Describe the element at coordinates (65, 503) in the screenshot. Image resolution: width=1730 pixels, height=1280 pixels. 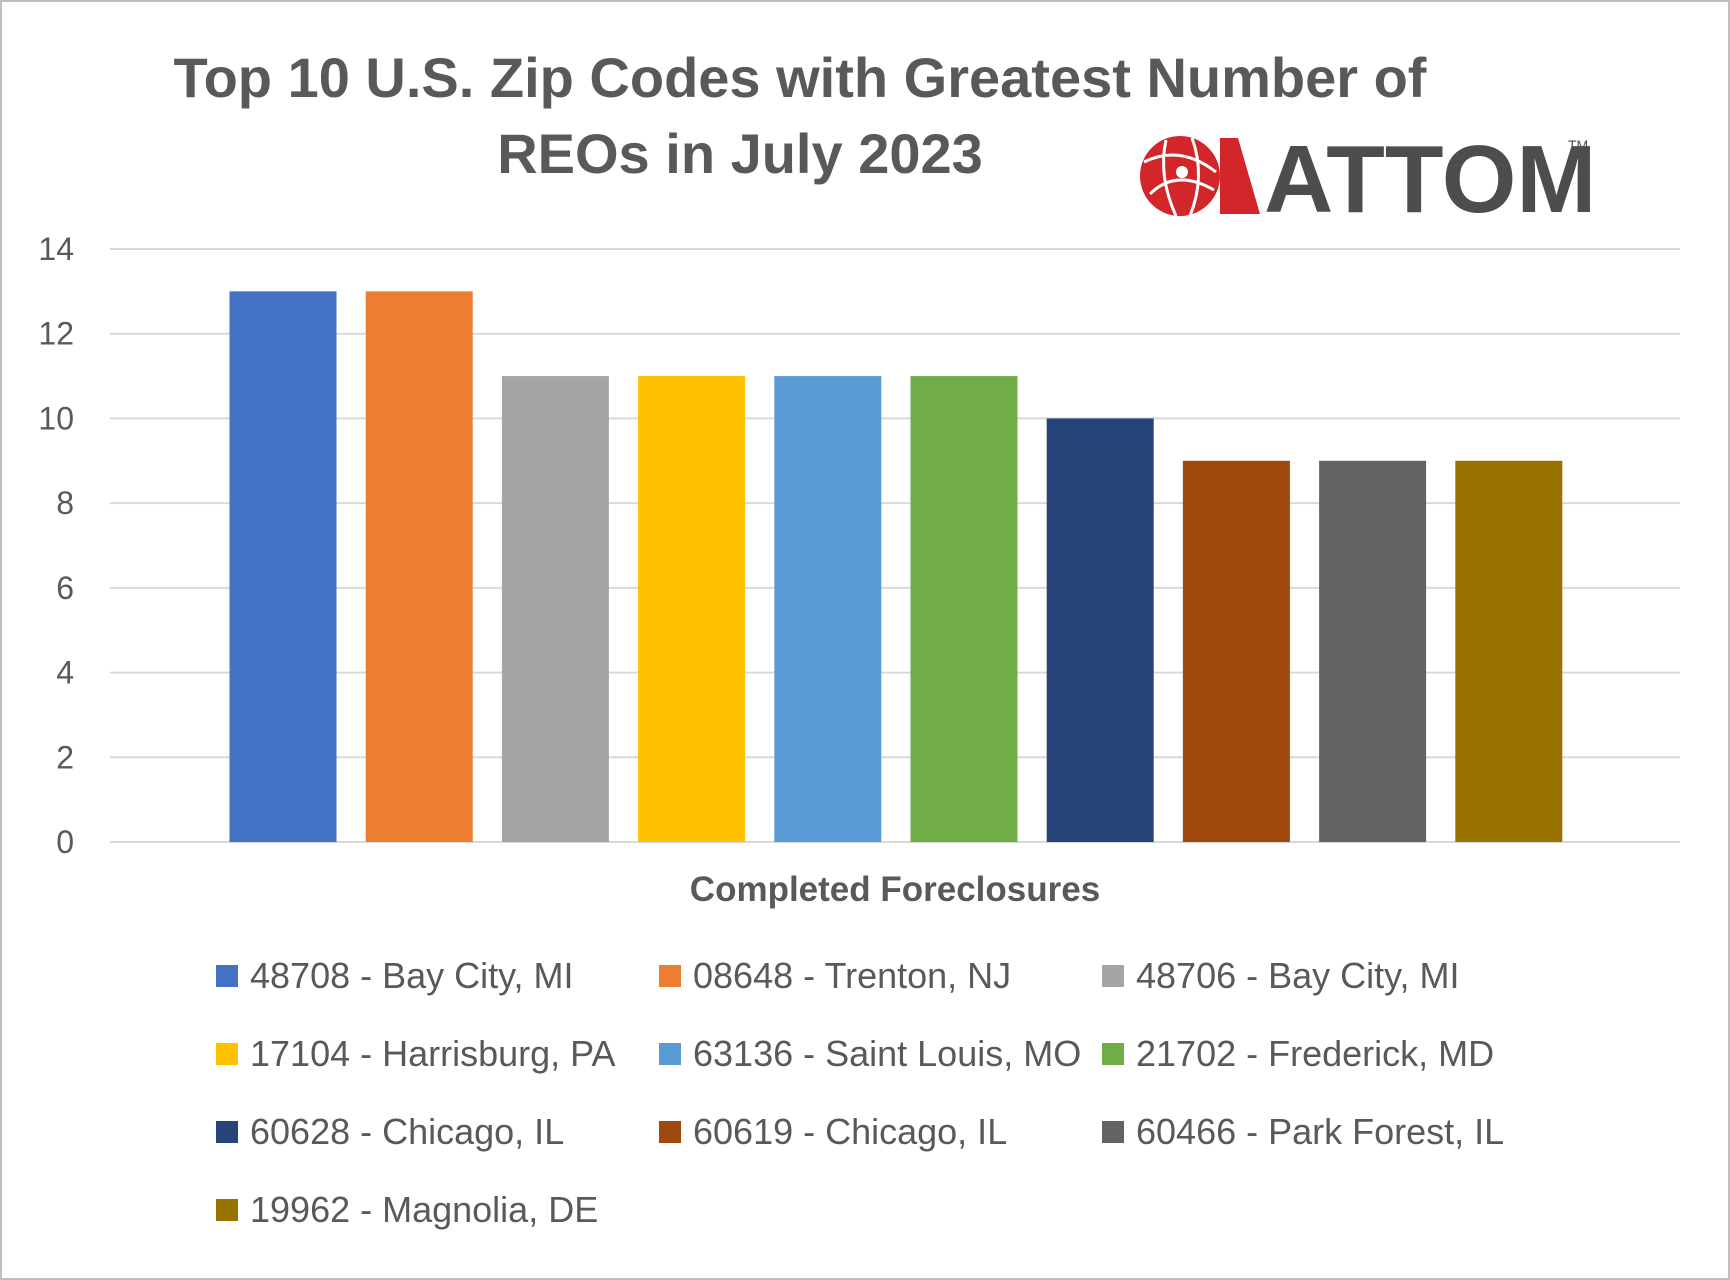
I see `y-tick-label: 8` at that location.